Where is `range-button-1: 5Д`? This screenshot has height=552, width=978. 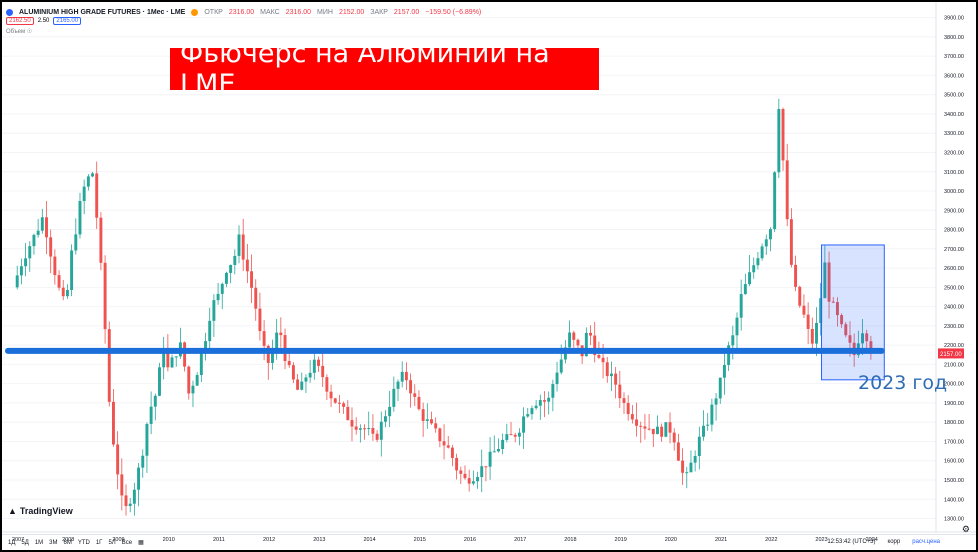
range-button-1: 5Д is located at coordinates (25, 542).